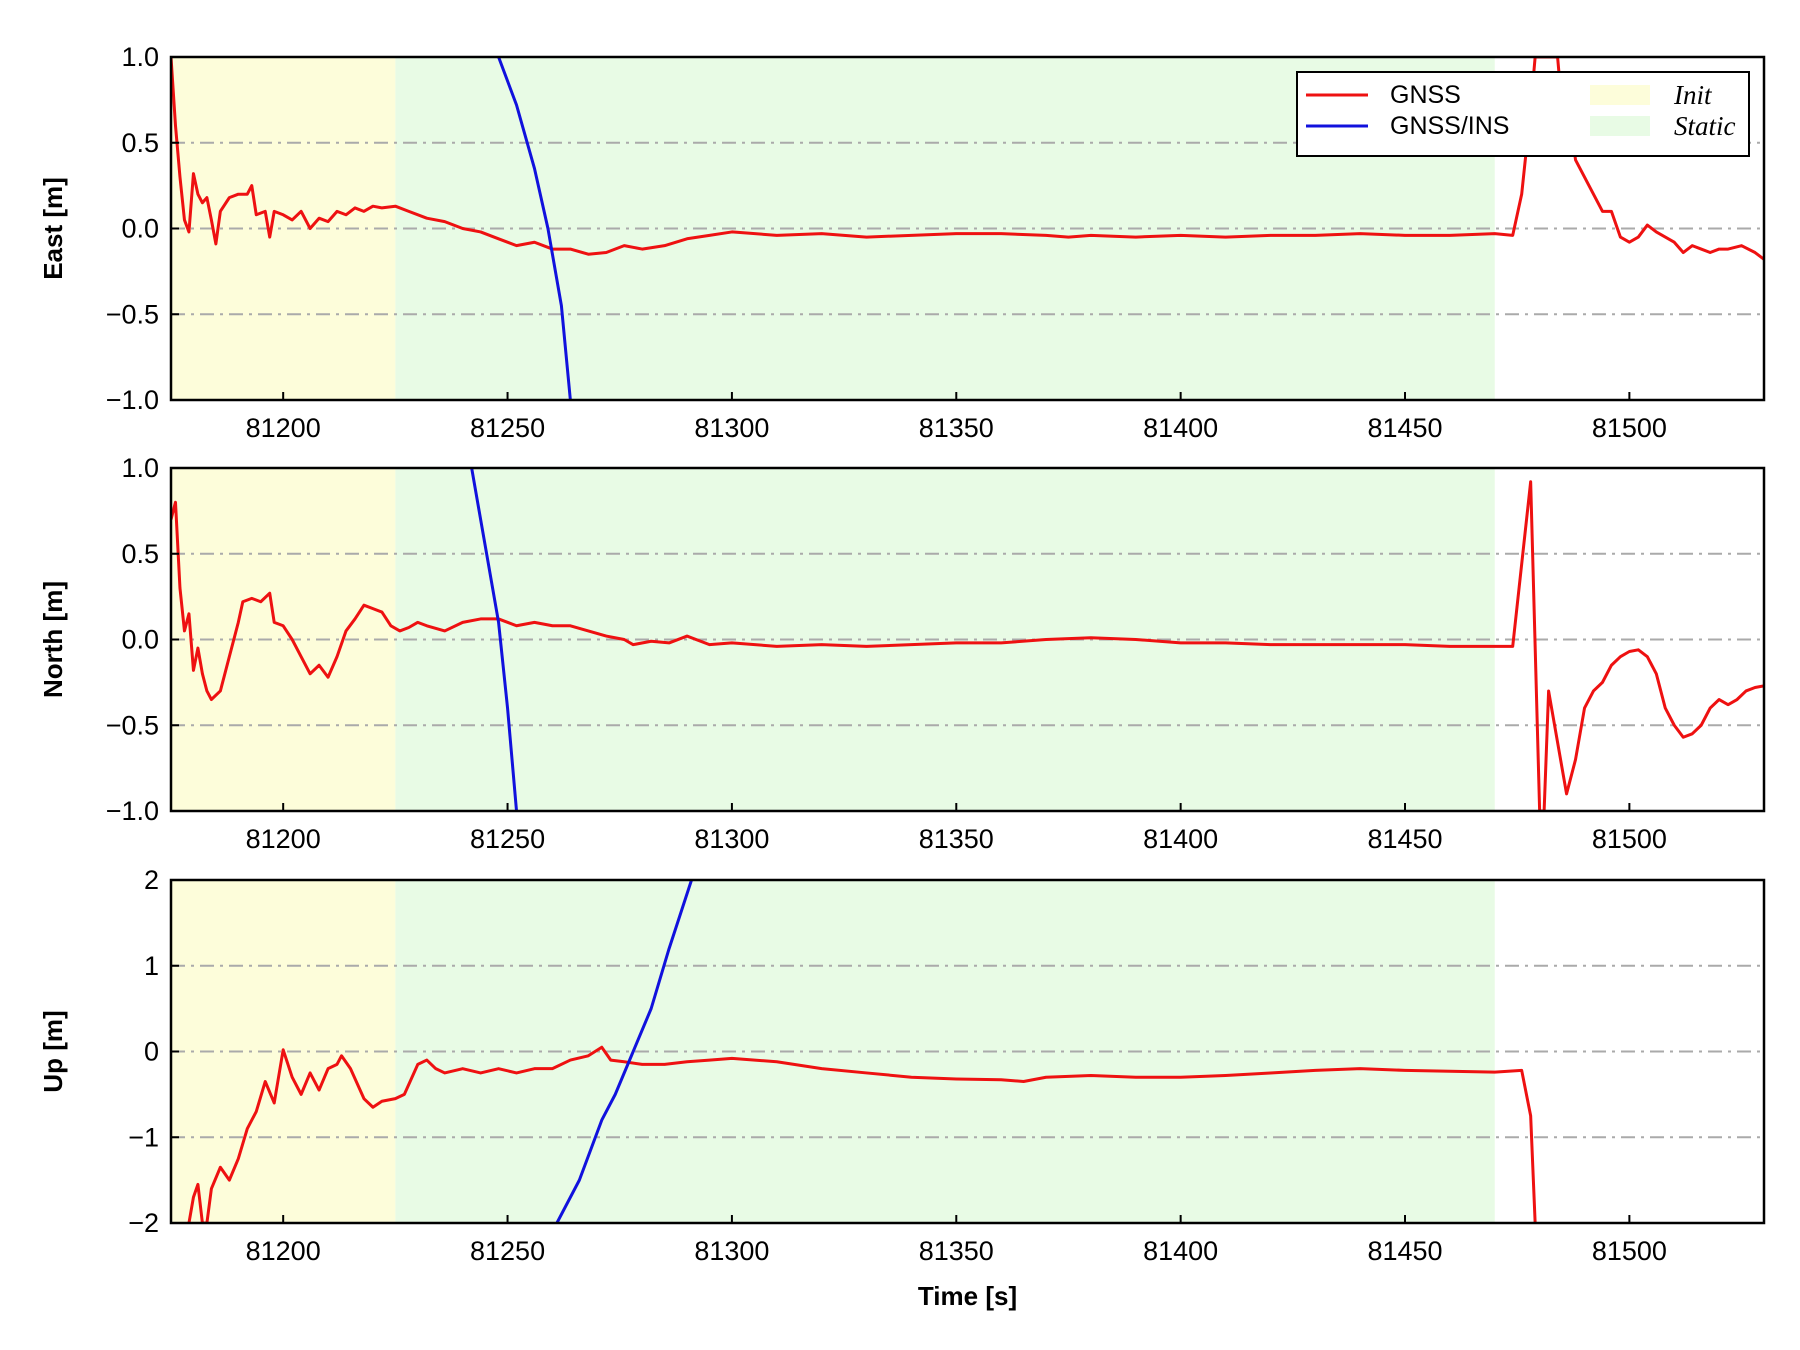  What do you see at coordinates (1383, 95) in the screenshot?
I see `legend-entry-gnss: GNSS` at bounding box center [1383, 95].